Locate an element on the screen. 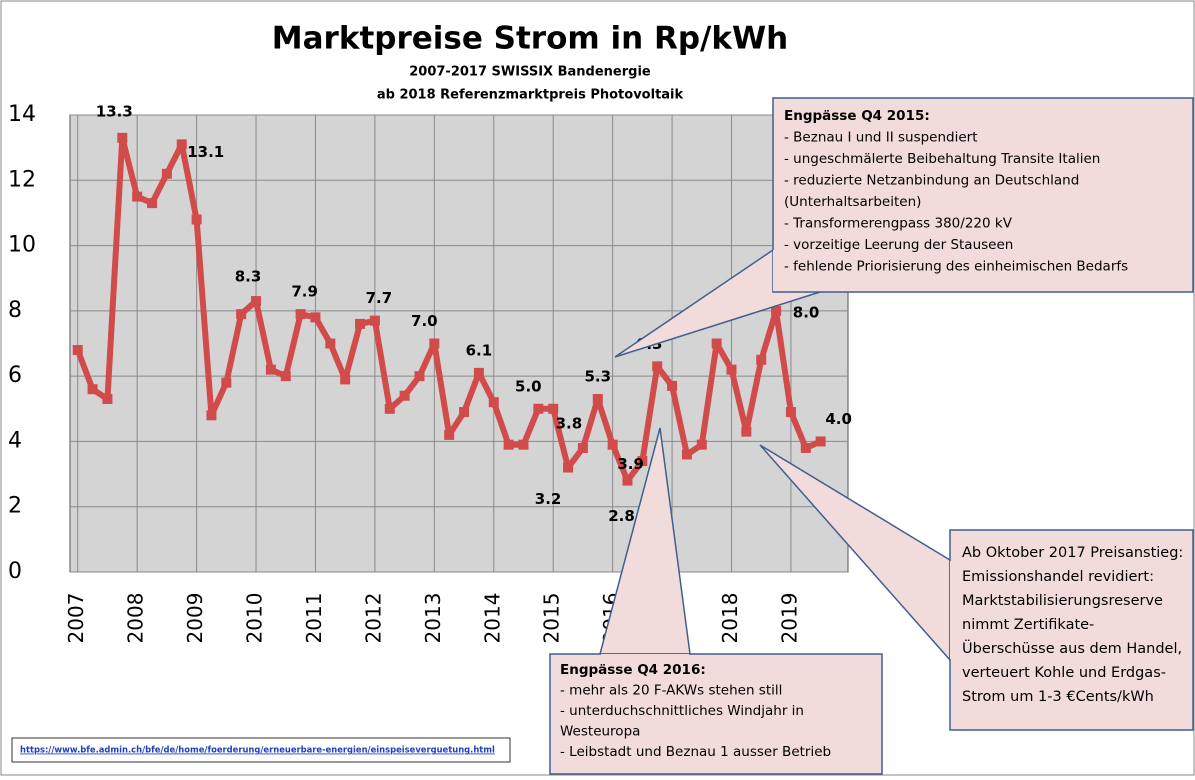 The width and height of the screenshot is (1195, 780). callout-text: Strom um 1-3 €Cents/kWh is located at coordinates (1058, 697).